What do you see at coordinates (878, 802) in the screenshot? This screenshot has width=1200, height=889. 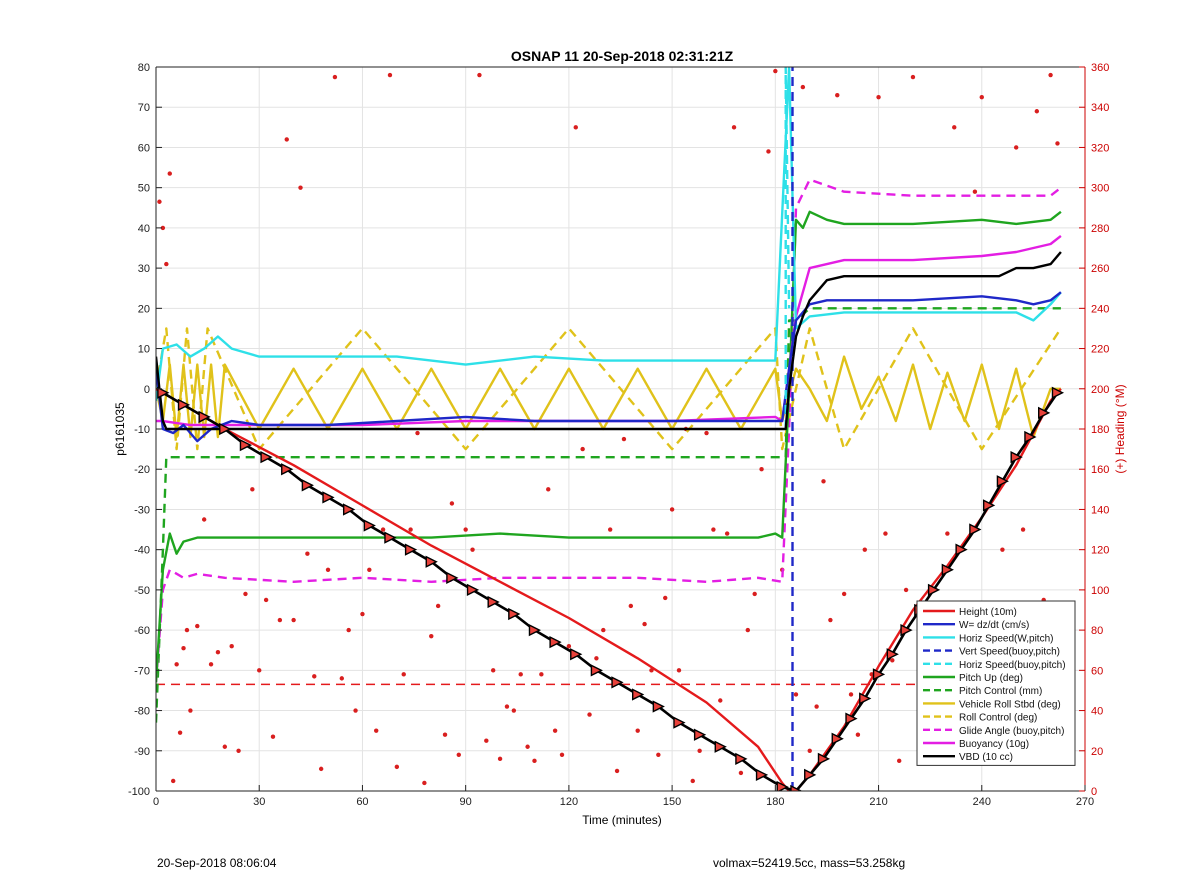 I see `x-tick-label: 210` at bounding box center [878, 802].